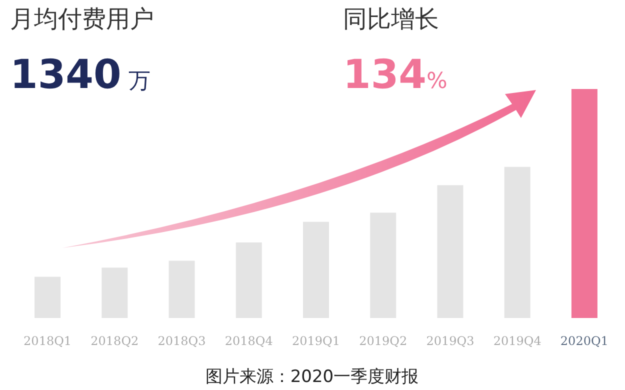 The width and height of the screenshot is (625, 390). I want to click on x-tick-label: 2018Q1, so click(48, 341).